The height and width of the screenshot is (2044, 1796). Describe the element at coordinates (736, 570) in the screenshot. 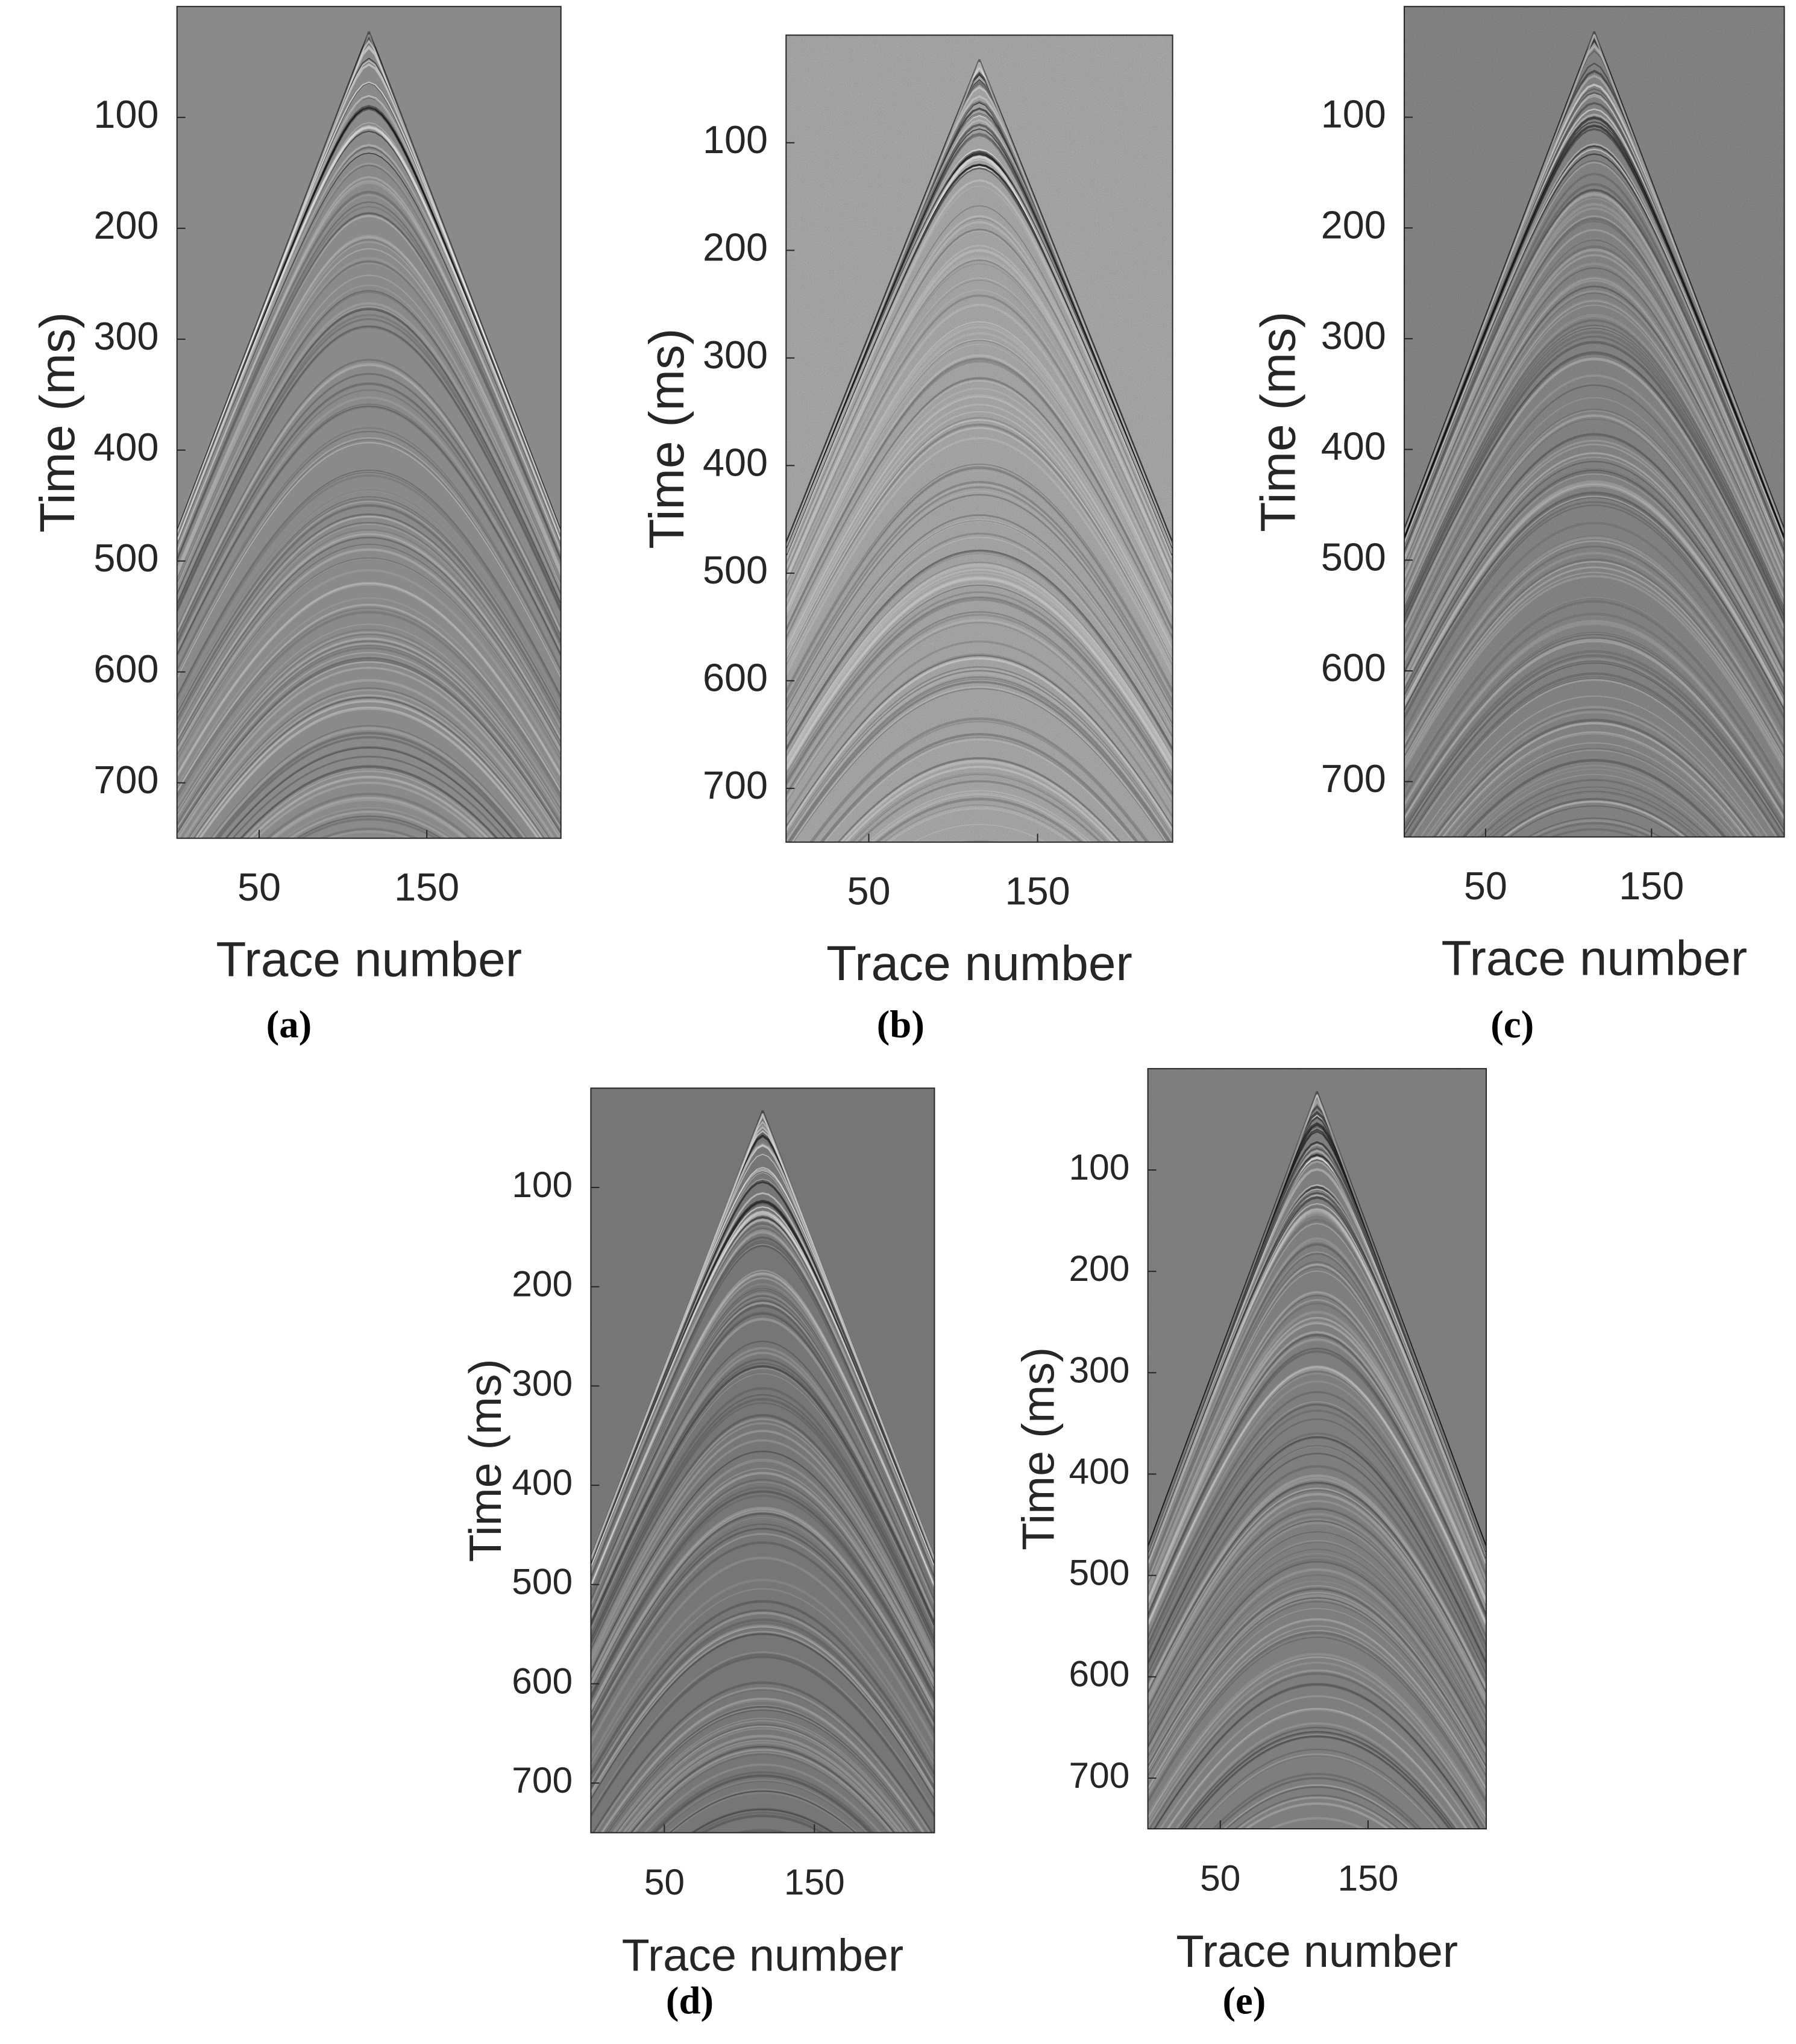

I see `y-tick-label: 500` at that location.